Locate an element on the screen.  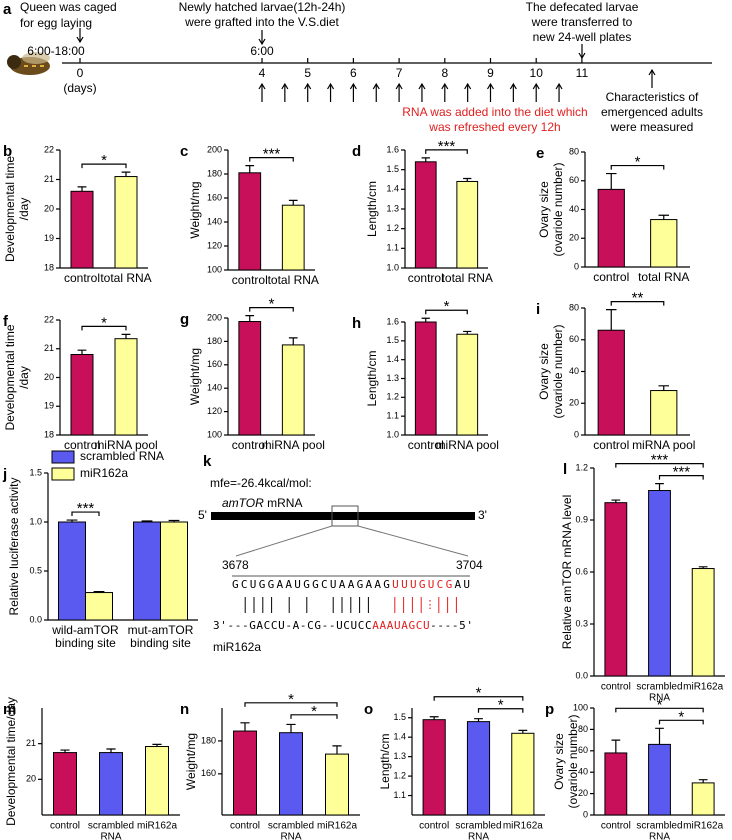
panel-label: l is located at coordinates (565, 469).